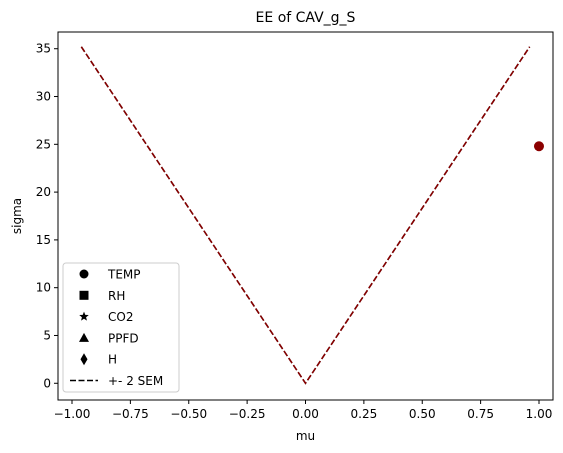  Describe the element at coordinates (72, 414) in the screenshot. I see `x-tick-label: −1.00` at that location.